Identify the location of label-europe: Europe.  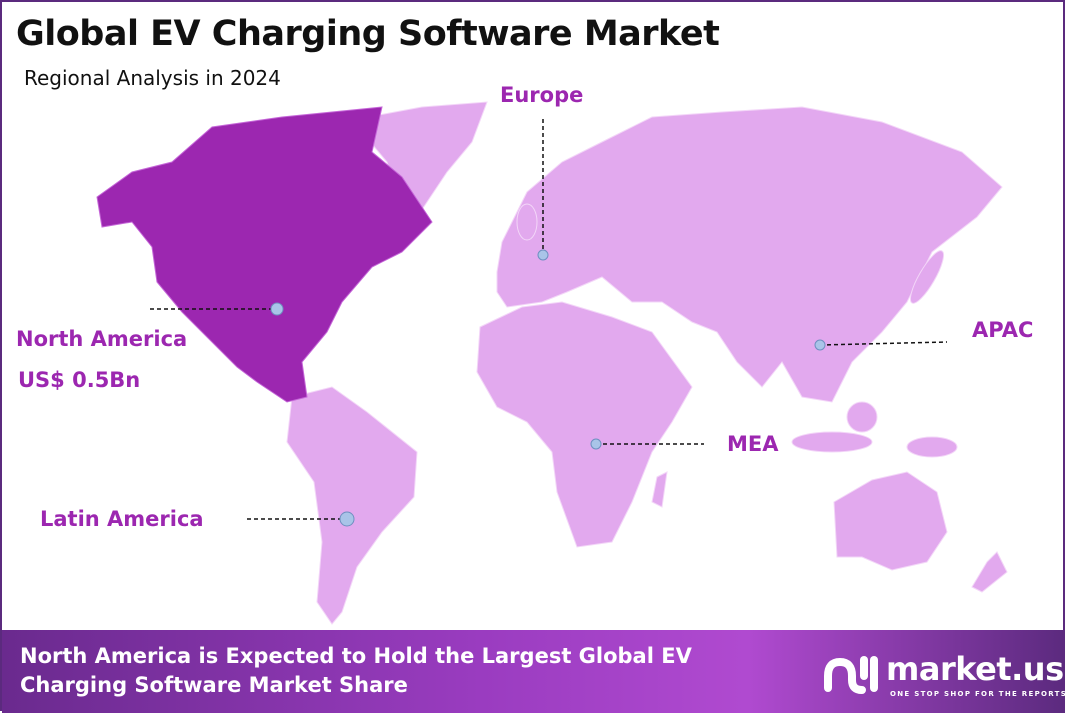
(542, 95).